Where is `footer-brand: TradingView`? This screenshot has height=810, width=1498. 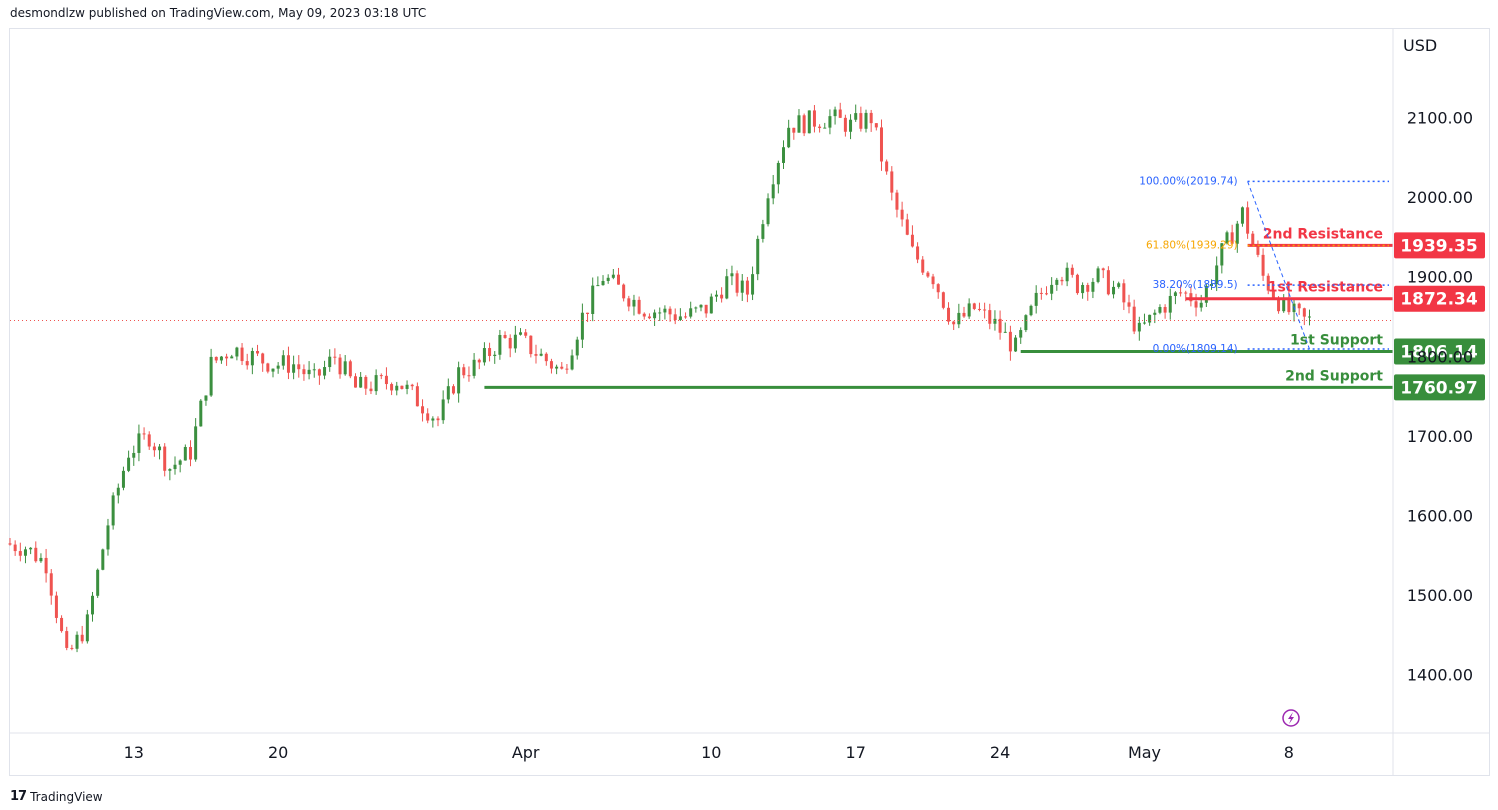
footer-brand: TradingView is located at coordinates (66, 796).